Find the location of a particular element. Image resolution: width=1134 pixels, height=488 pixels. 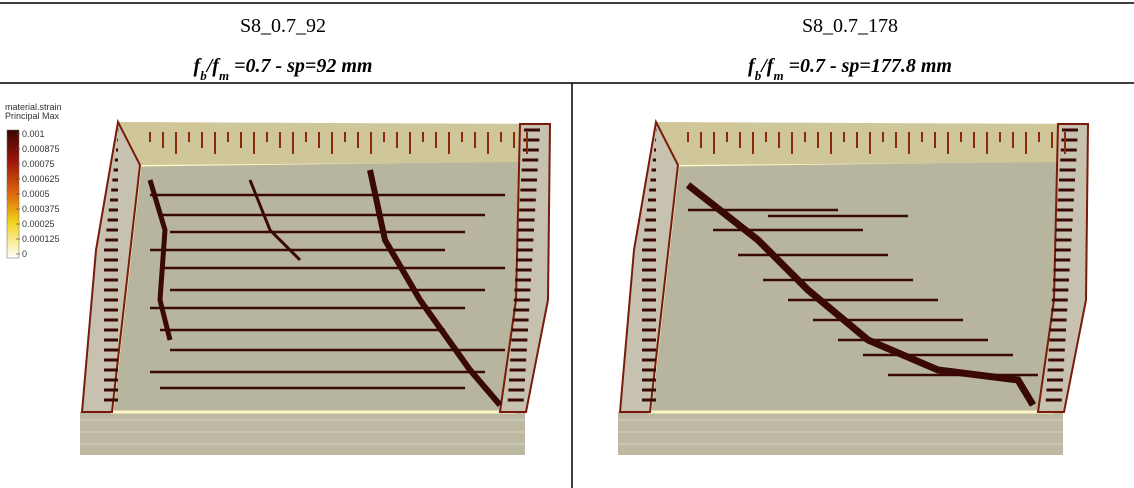

legend-label: 0.00025 is located at coordinates (38, 224).